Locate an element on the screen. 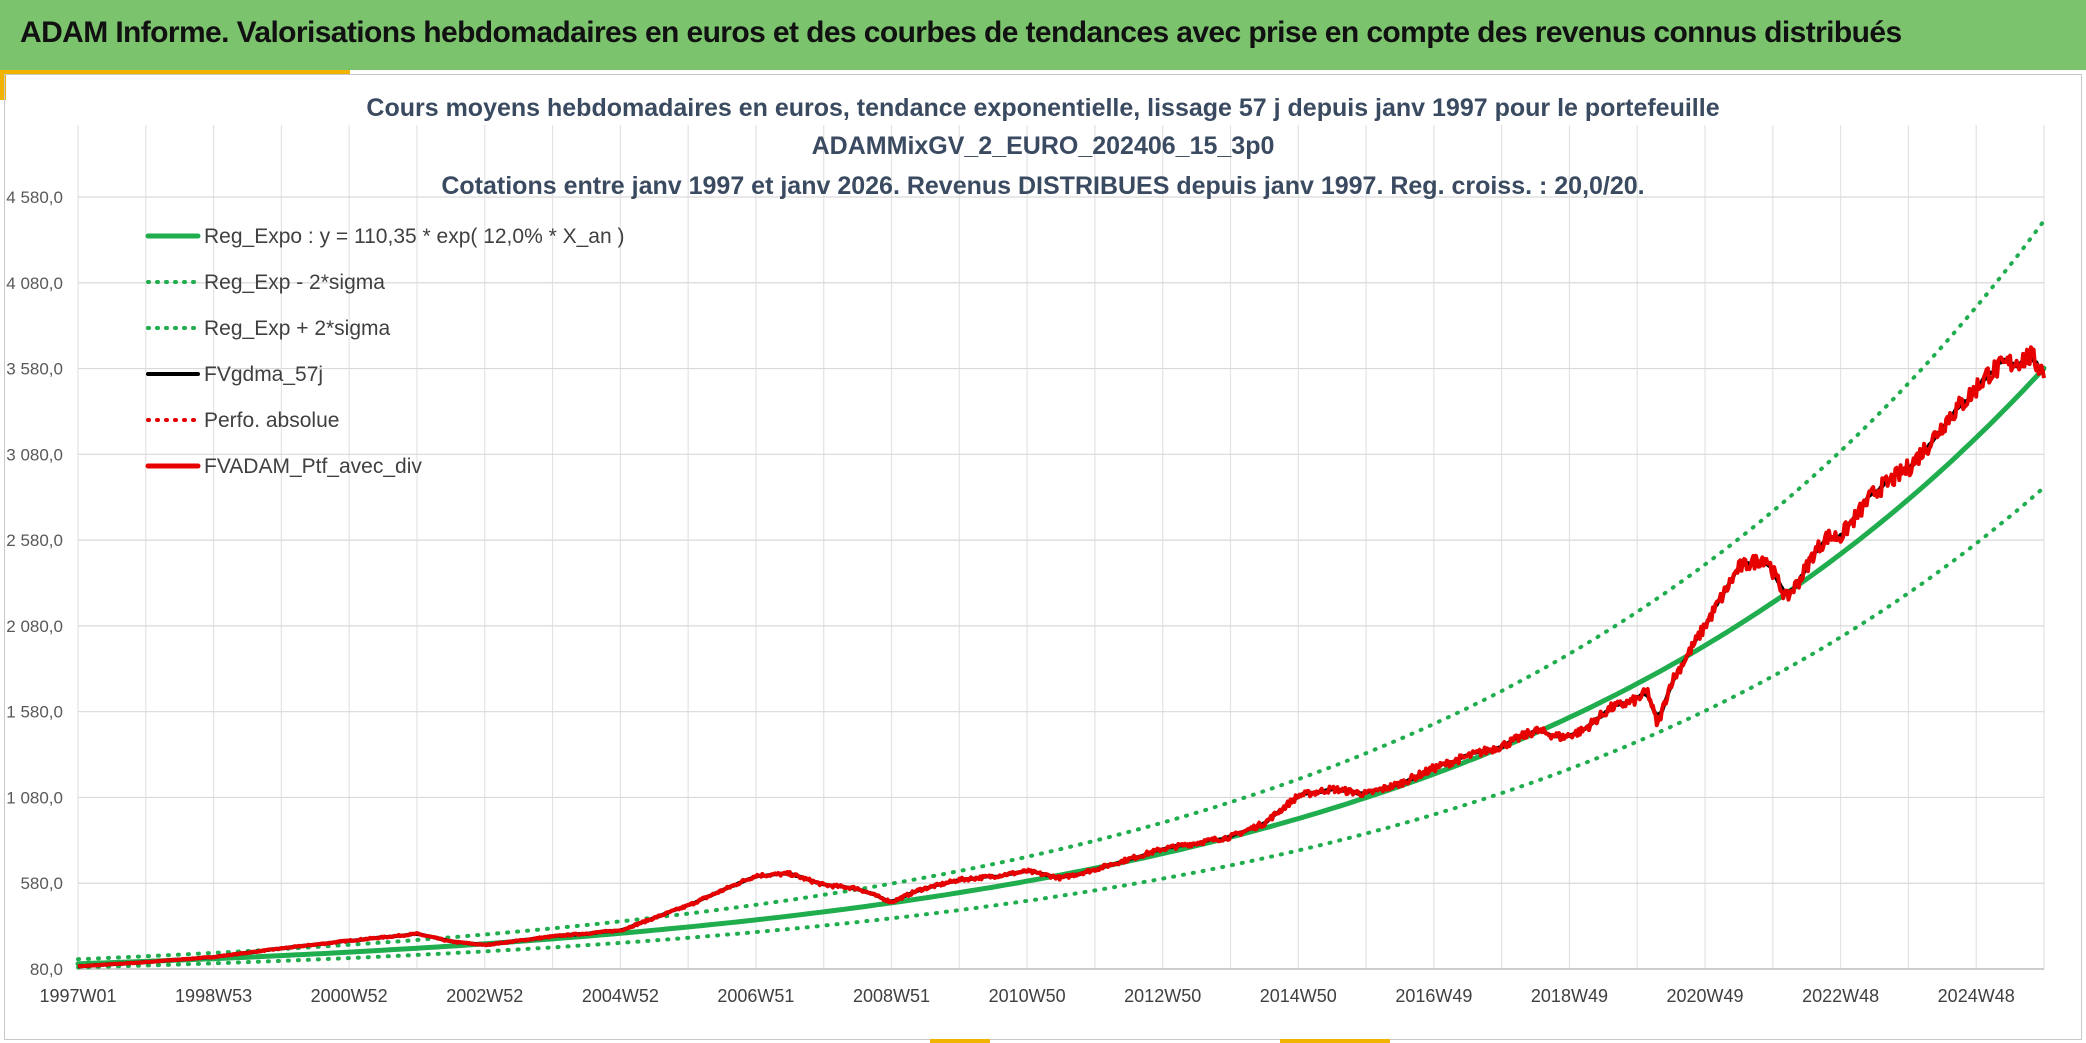 The width and height of the screenshot is (2086, 1043). x-tick-label: 2004W52 is located at coordinates (620, 996).